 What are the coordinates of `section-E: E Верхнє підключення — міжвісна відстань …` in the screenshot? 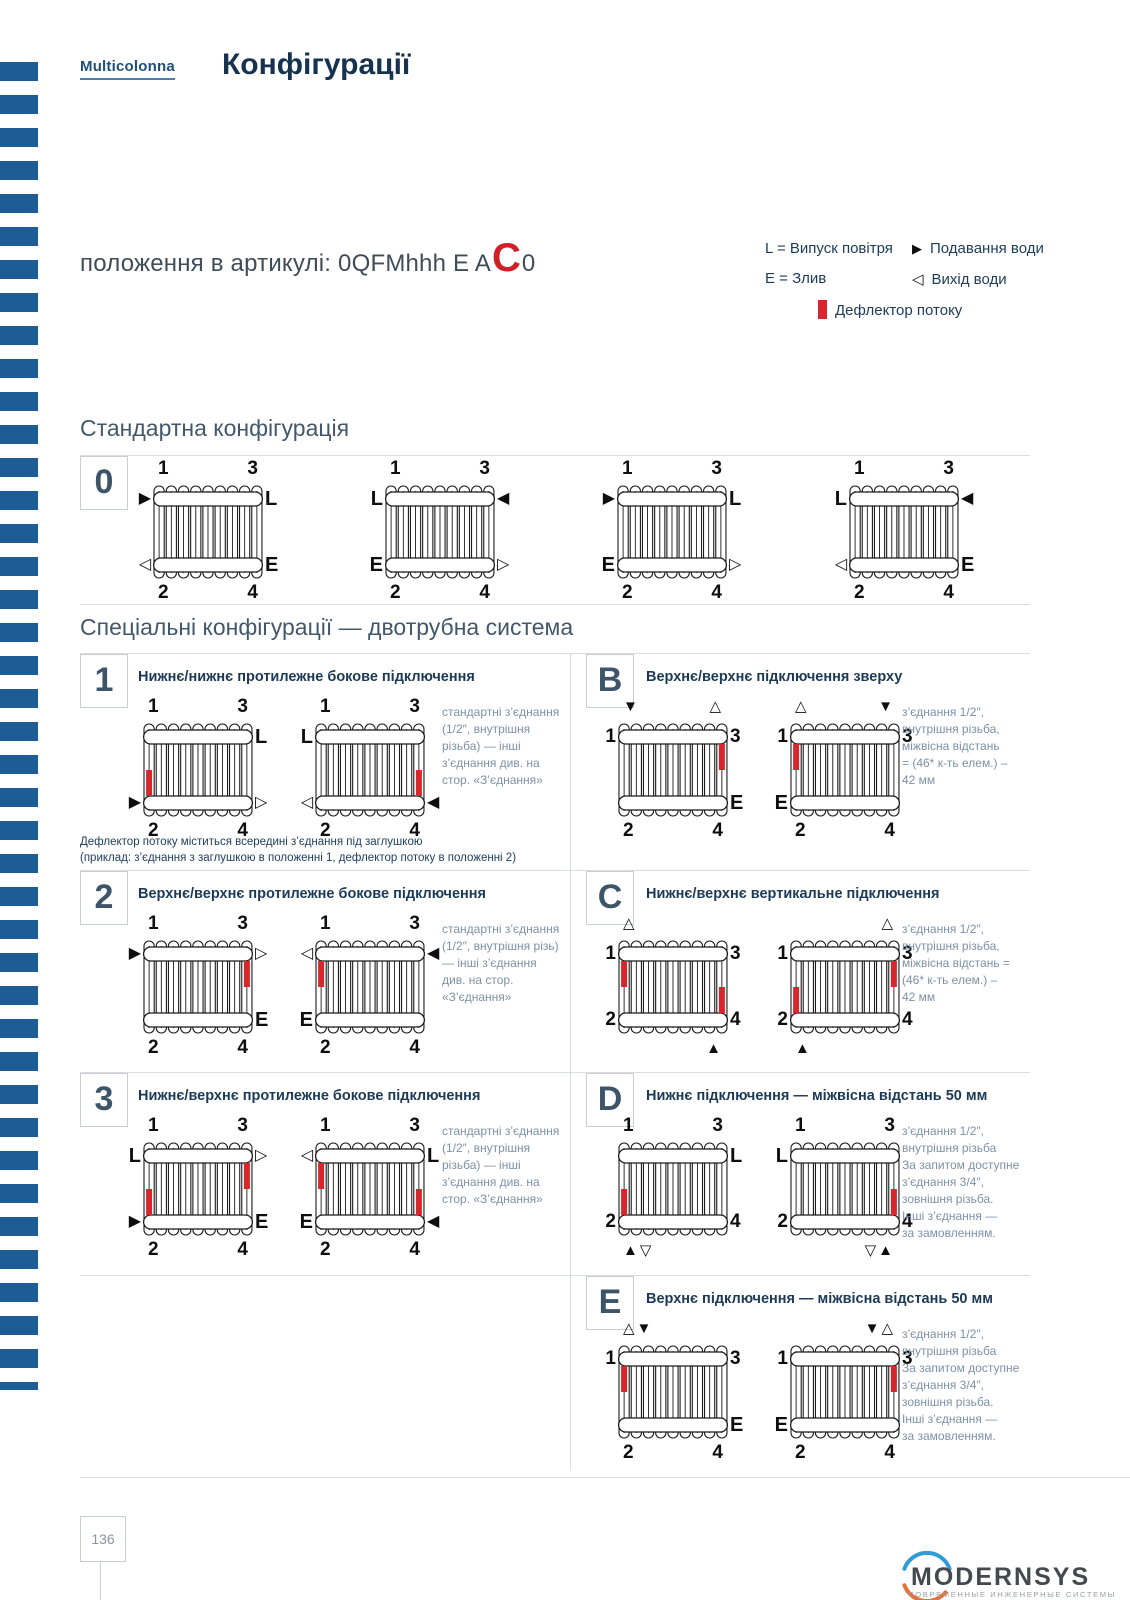 It's located at (800, 1372).